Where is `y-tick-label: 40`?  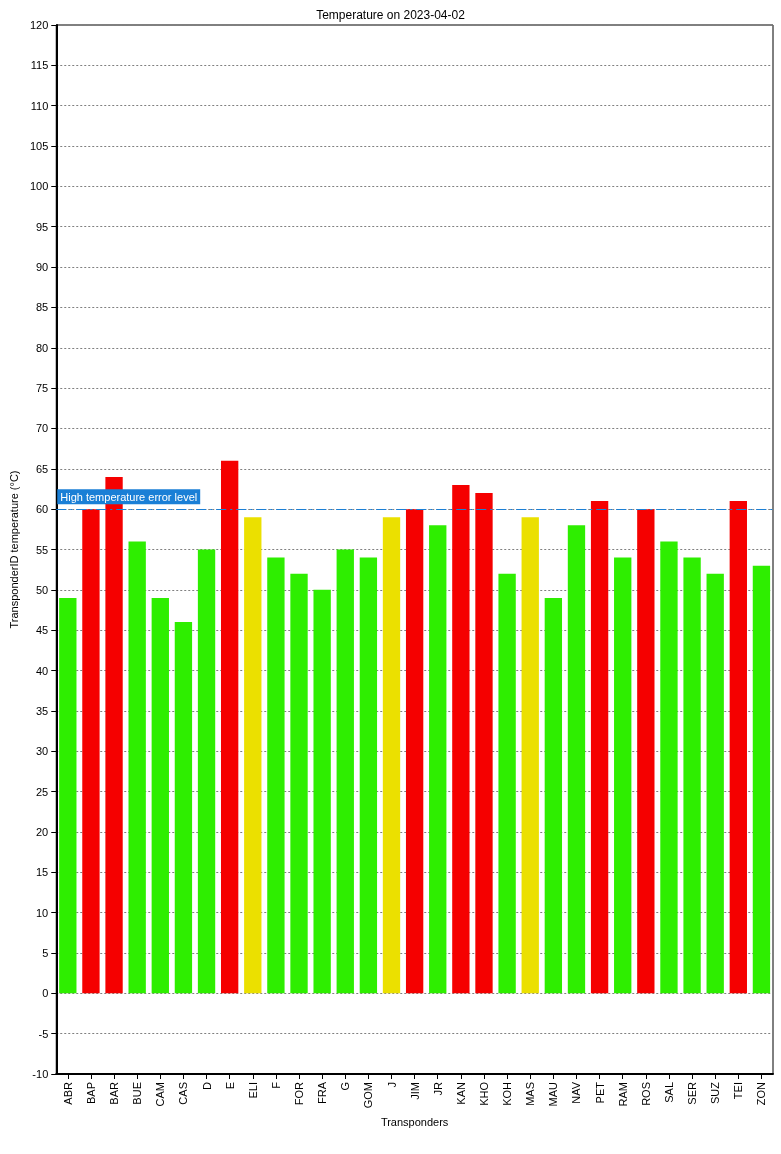 y-tick-label: 40 is located at coordinates (42, 670).